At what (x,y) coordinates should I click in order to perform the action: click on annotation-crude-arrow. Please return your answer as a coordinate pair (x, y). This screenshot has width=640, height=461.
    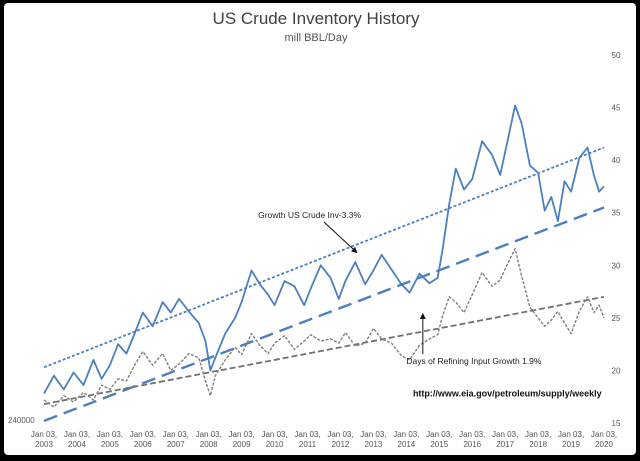
    Looking at the image, I should click on (340, 237).